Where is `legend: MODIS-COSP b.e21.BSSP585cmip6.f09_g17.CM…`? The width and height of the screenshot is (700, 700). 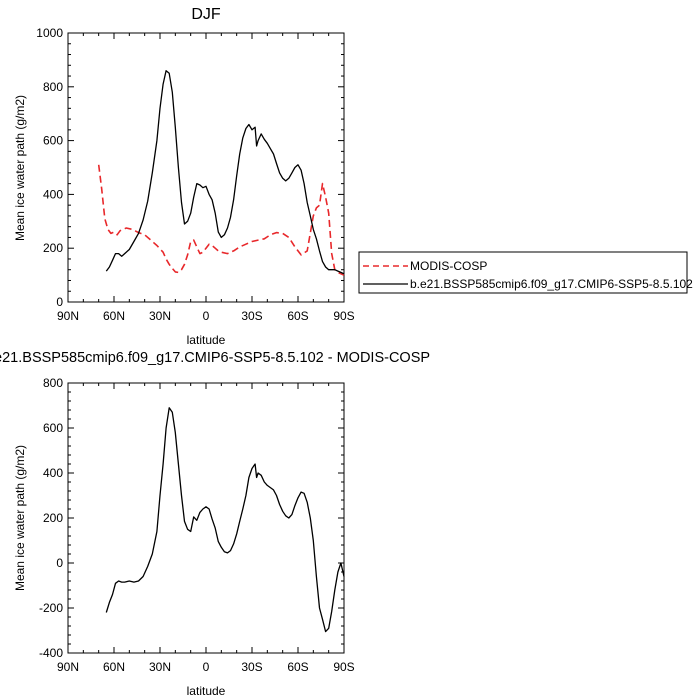 legend: MODIS-COSP b.e21.BSSP585cmip6.f09_g17.CM… is located at coordinates (525, 272).